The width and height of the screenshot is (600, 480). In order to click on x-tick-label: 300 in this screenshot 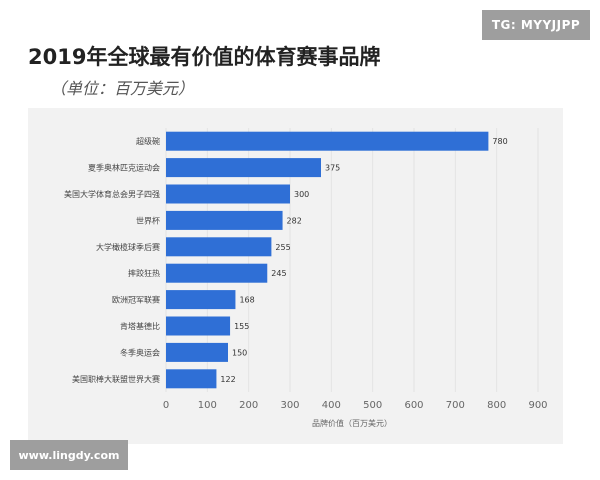, I will do `click(289, 405)`.